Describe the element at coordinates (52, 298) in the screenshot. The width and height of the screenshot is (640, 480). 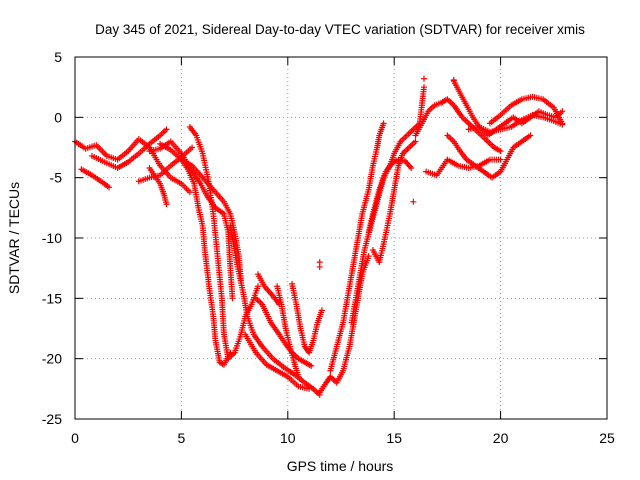
I see `y-tick-label: -15` at that location.